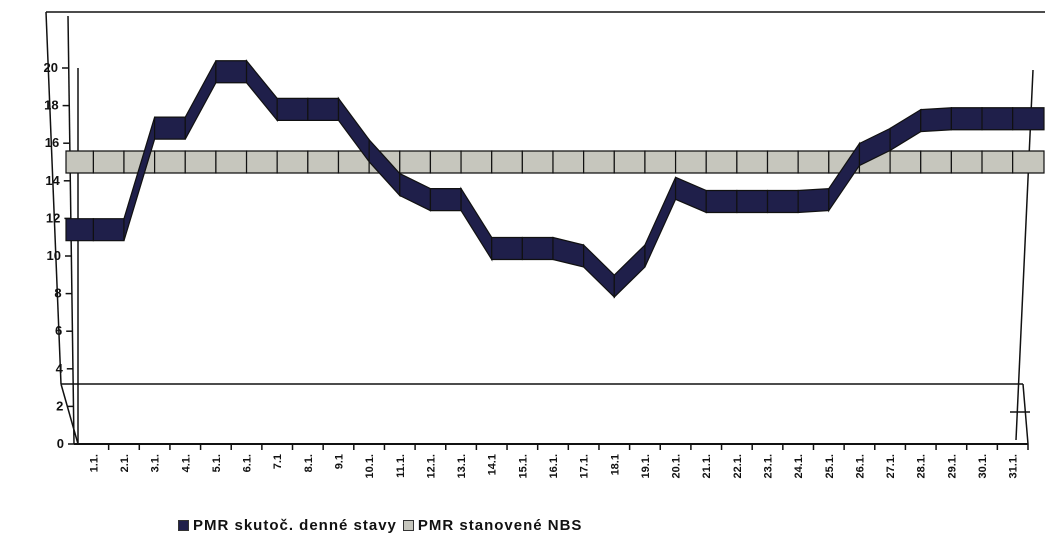  I want to click on y-tick-label-4: 4, so click(60, 368).